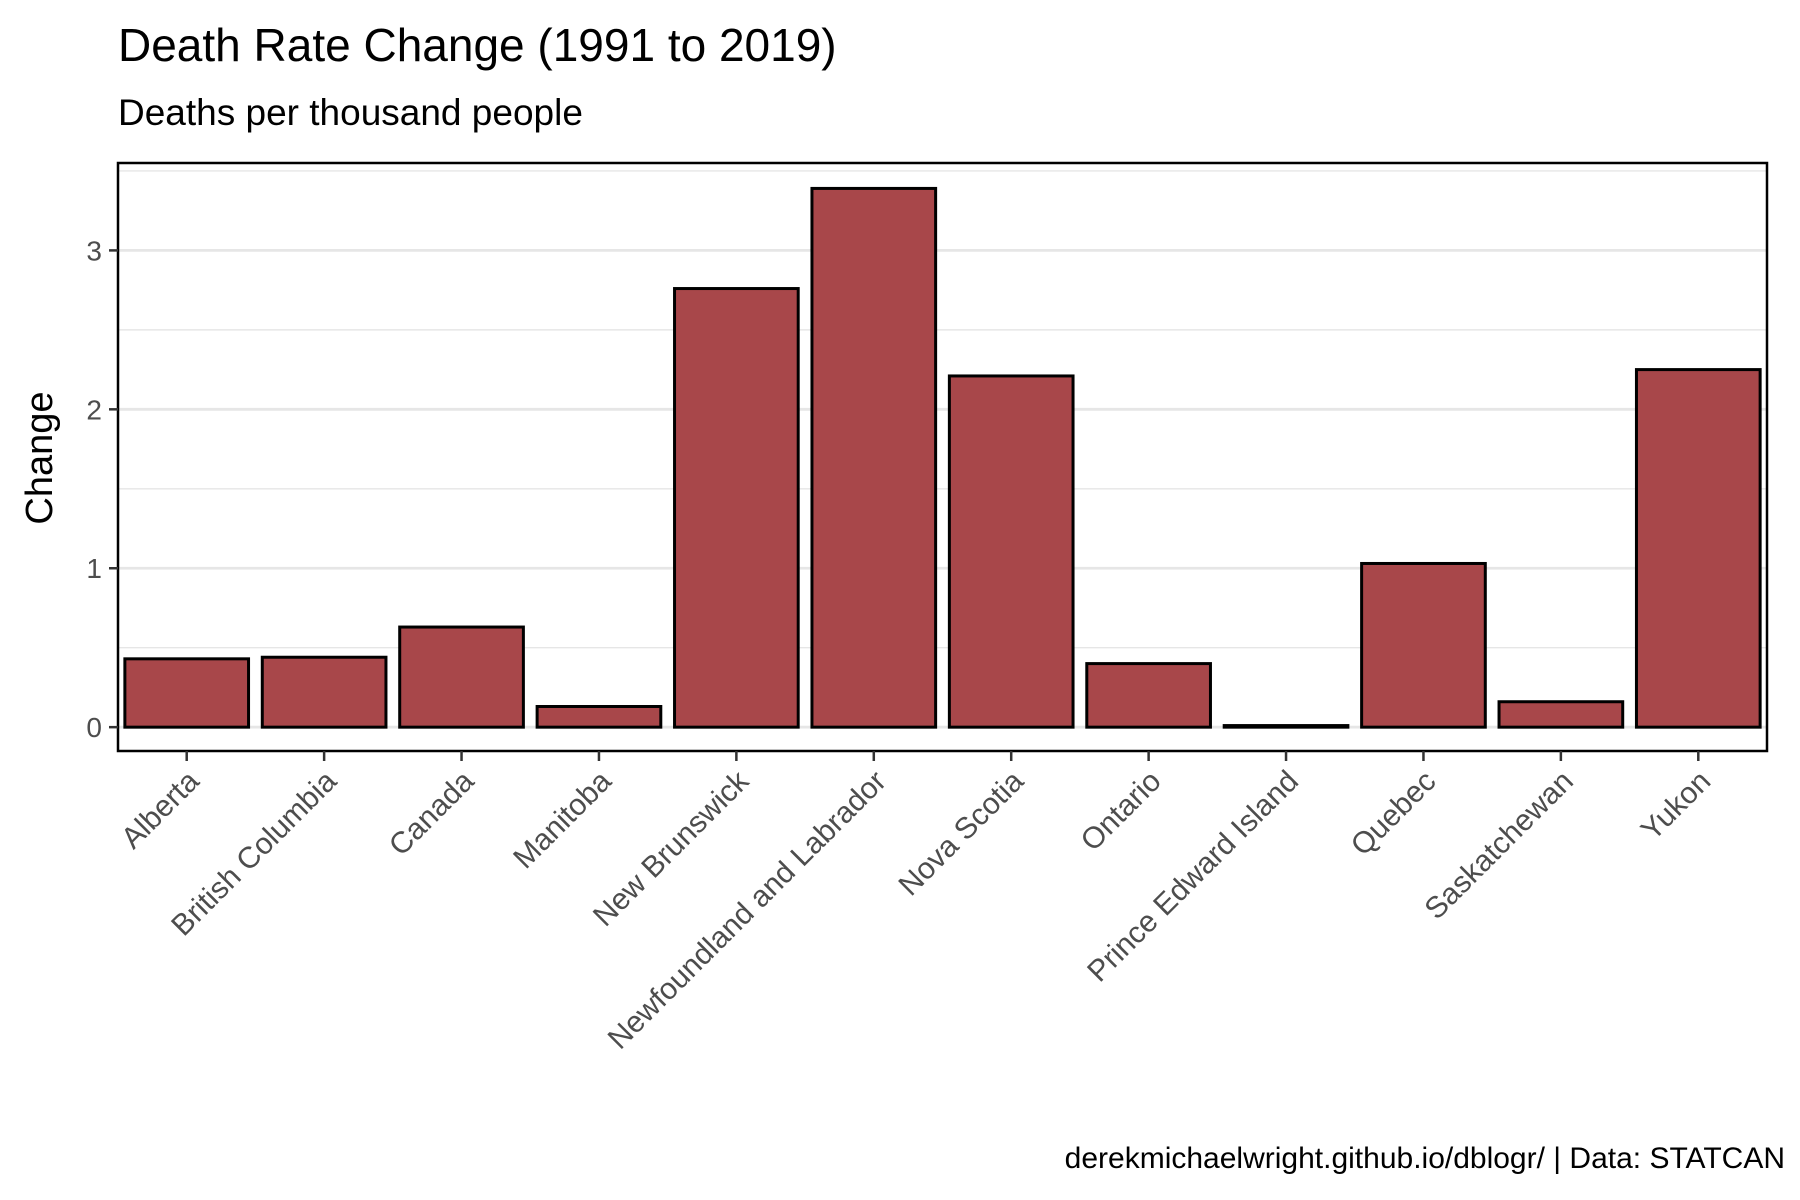  Describe the element at coordinates (324, 692) in the screenshot. I see `bar-british-columbia` at that location.